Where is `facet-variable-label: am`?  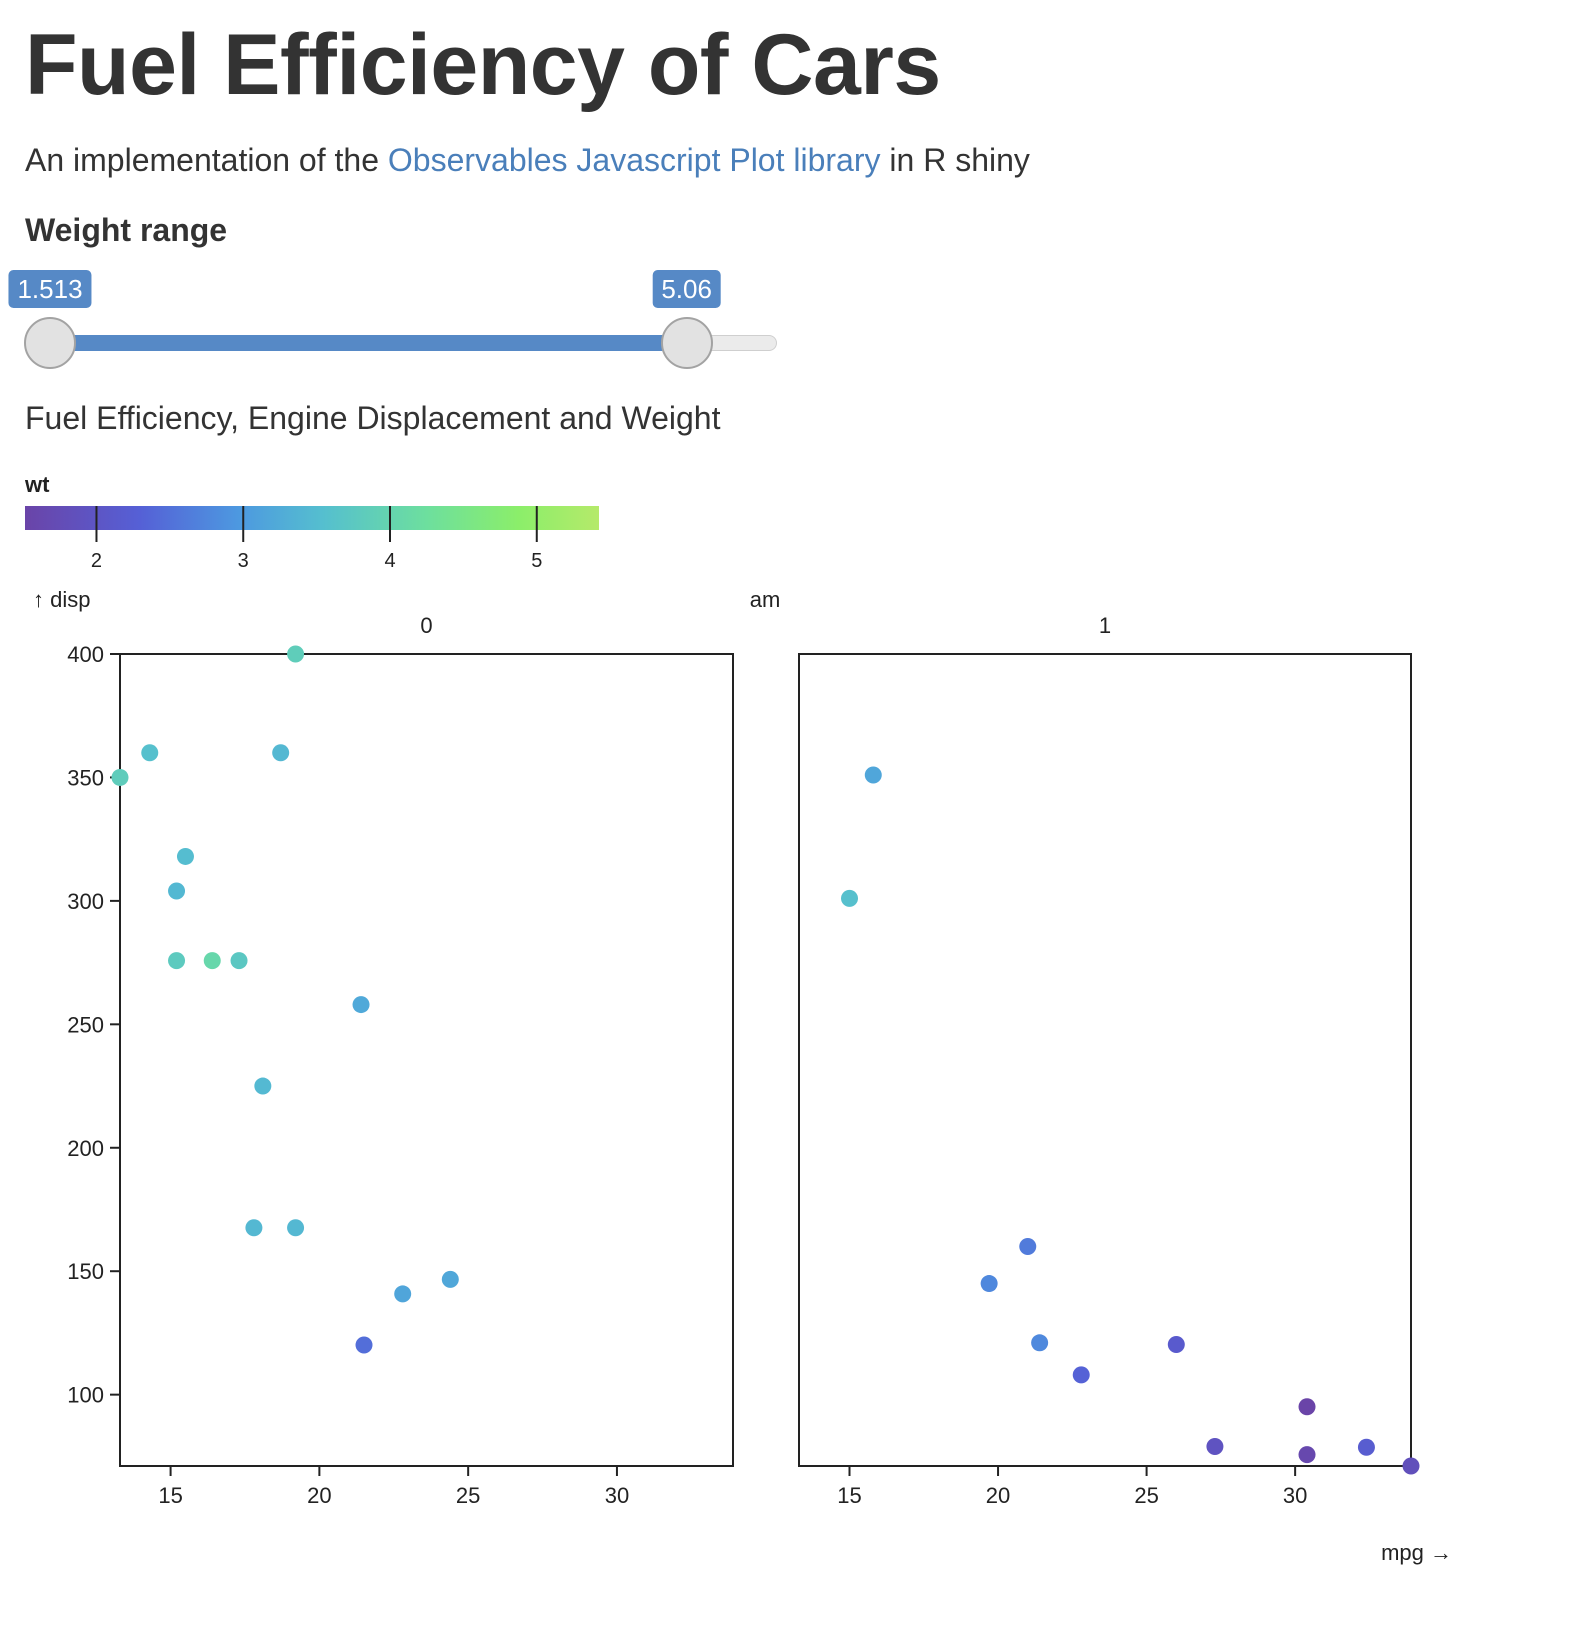
facet-variable-label: am is located at coordinates (765, 599).